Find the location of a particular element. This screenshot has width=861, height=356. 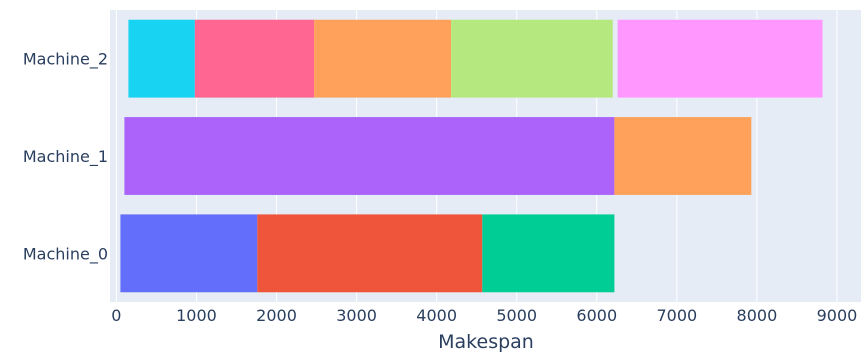

x-tick-label: 0 is located at coordinates (116, 315).